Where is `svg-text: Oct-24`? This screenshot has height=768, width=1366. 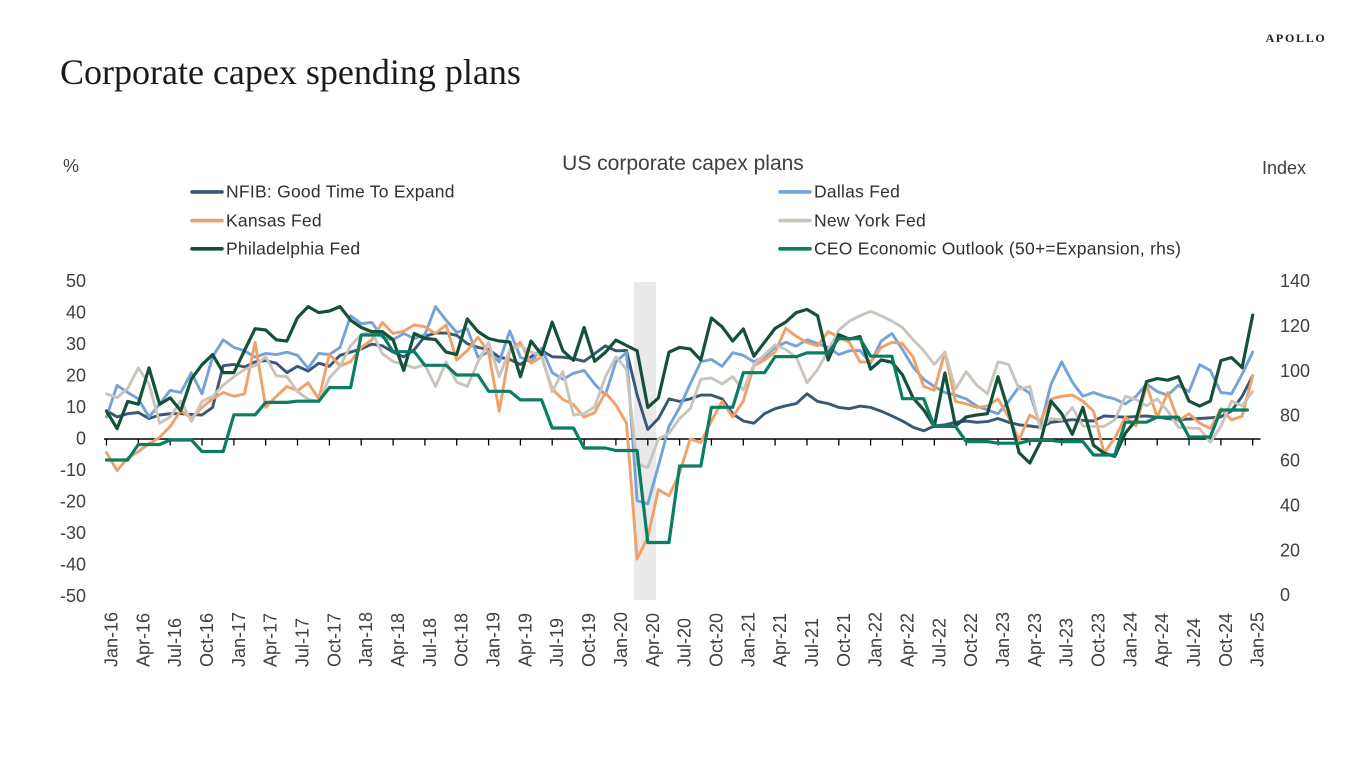
svg-text: Oct-24 is located at coordinates (1226, 640).